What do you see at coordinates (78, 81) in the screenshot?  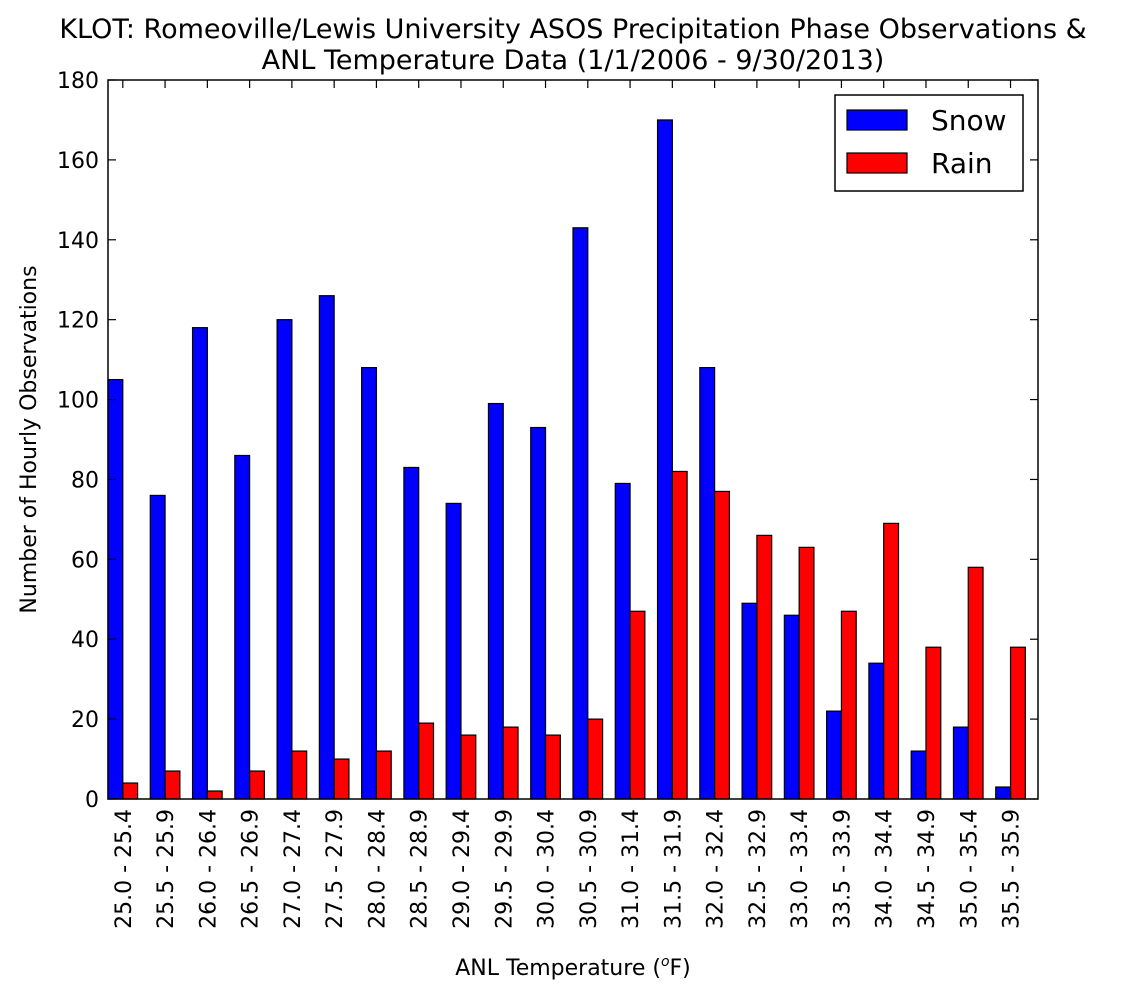 I see `y-tick-label-9: 180` at bounding box center [78, 81].